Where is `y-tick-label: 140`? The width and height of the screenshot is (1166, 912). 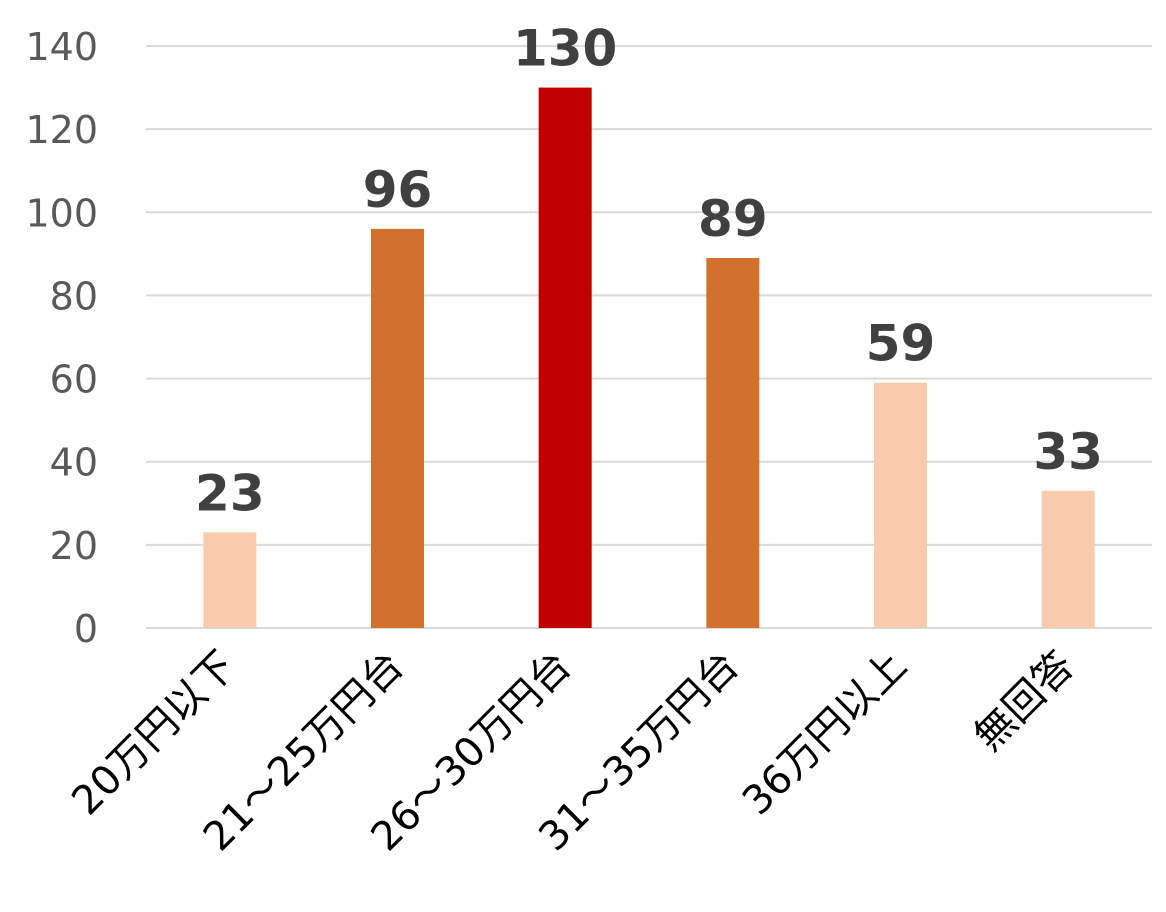 y-tick-label: 140 is located at coordinates (61, 47).